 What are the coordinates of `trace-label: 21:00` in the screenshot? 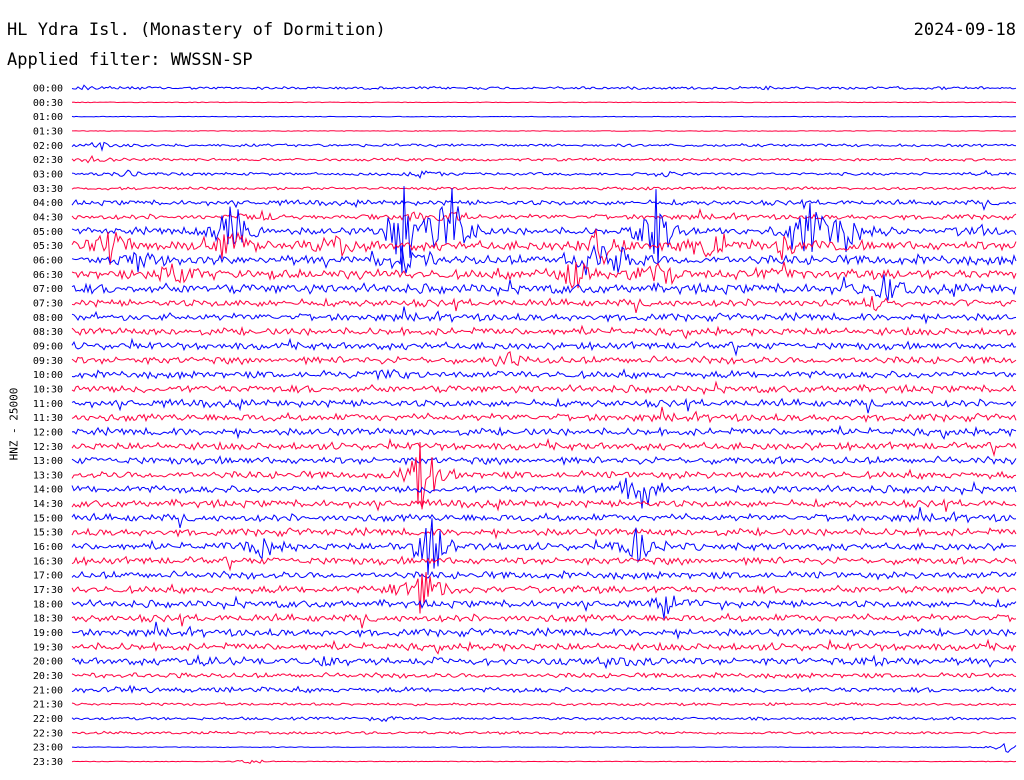 It's located at (48, 690).